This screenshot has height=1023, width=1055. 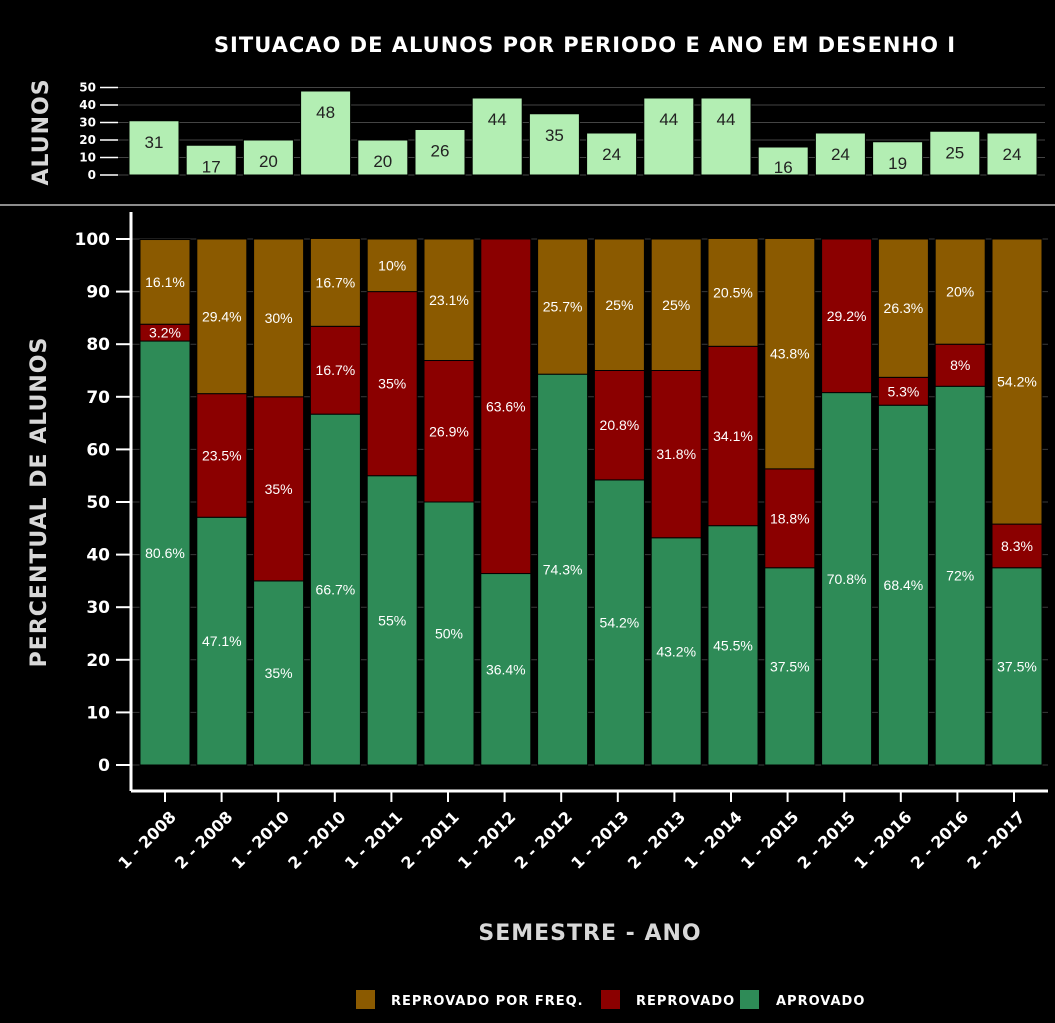 I want to click on main-y-tick-label: 80, so click(x=98, y=345).